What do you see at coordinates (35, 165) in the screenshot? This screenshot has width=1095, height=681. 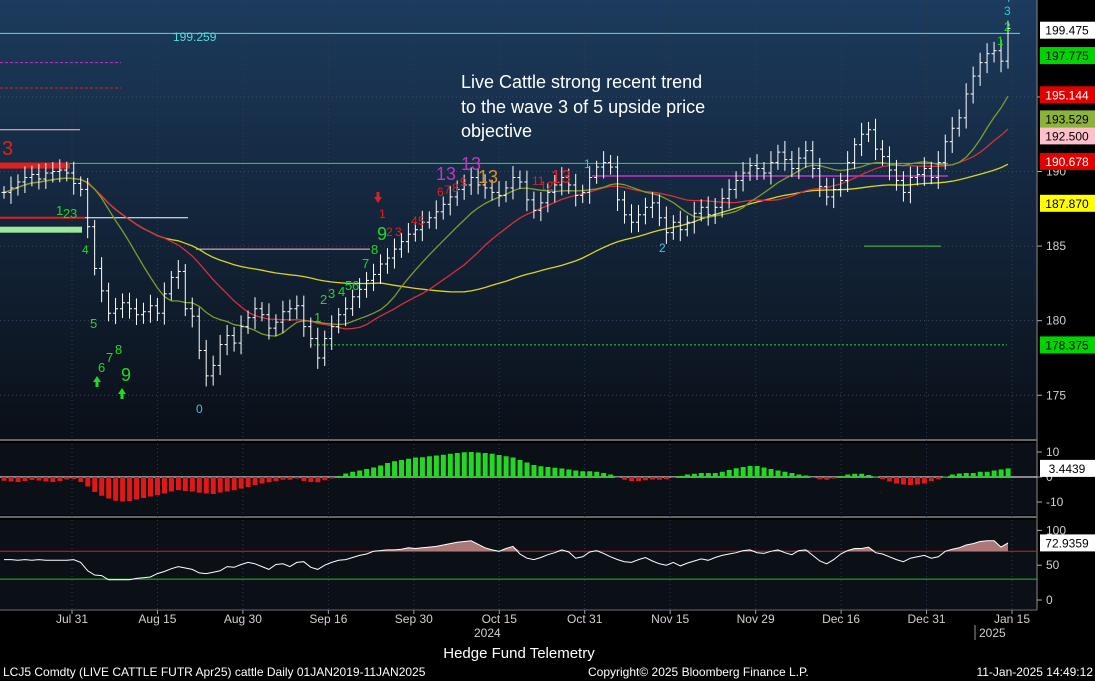 I see `td-risk-bar-red` at bounding box center [35, 165].